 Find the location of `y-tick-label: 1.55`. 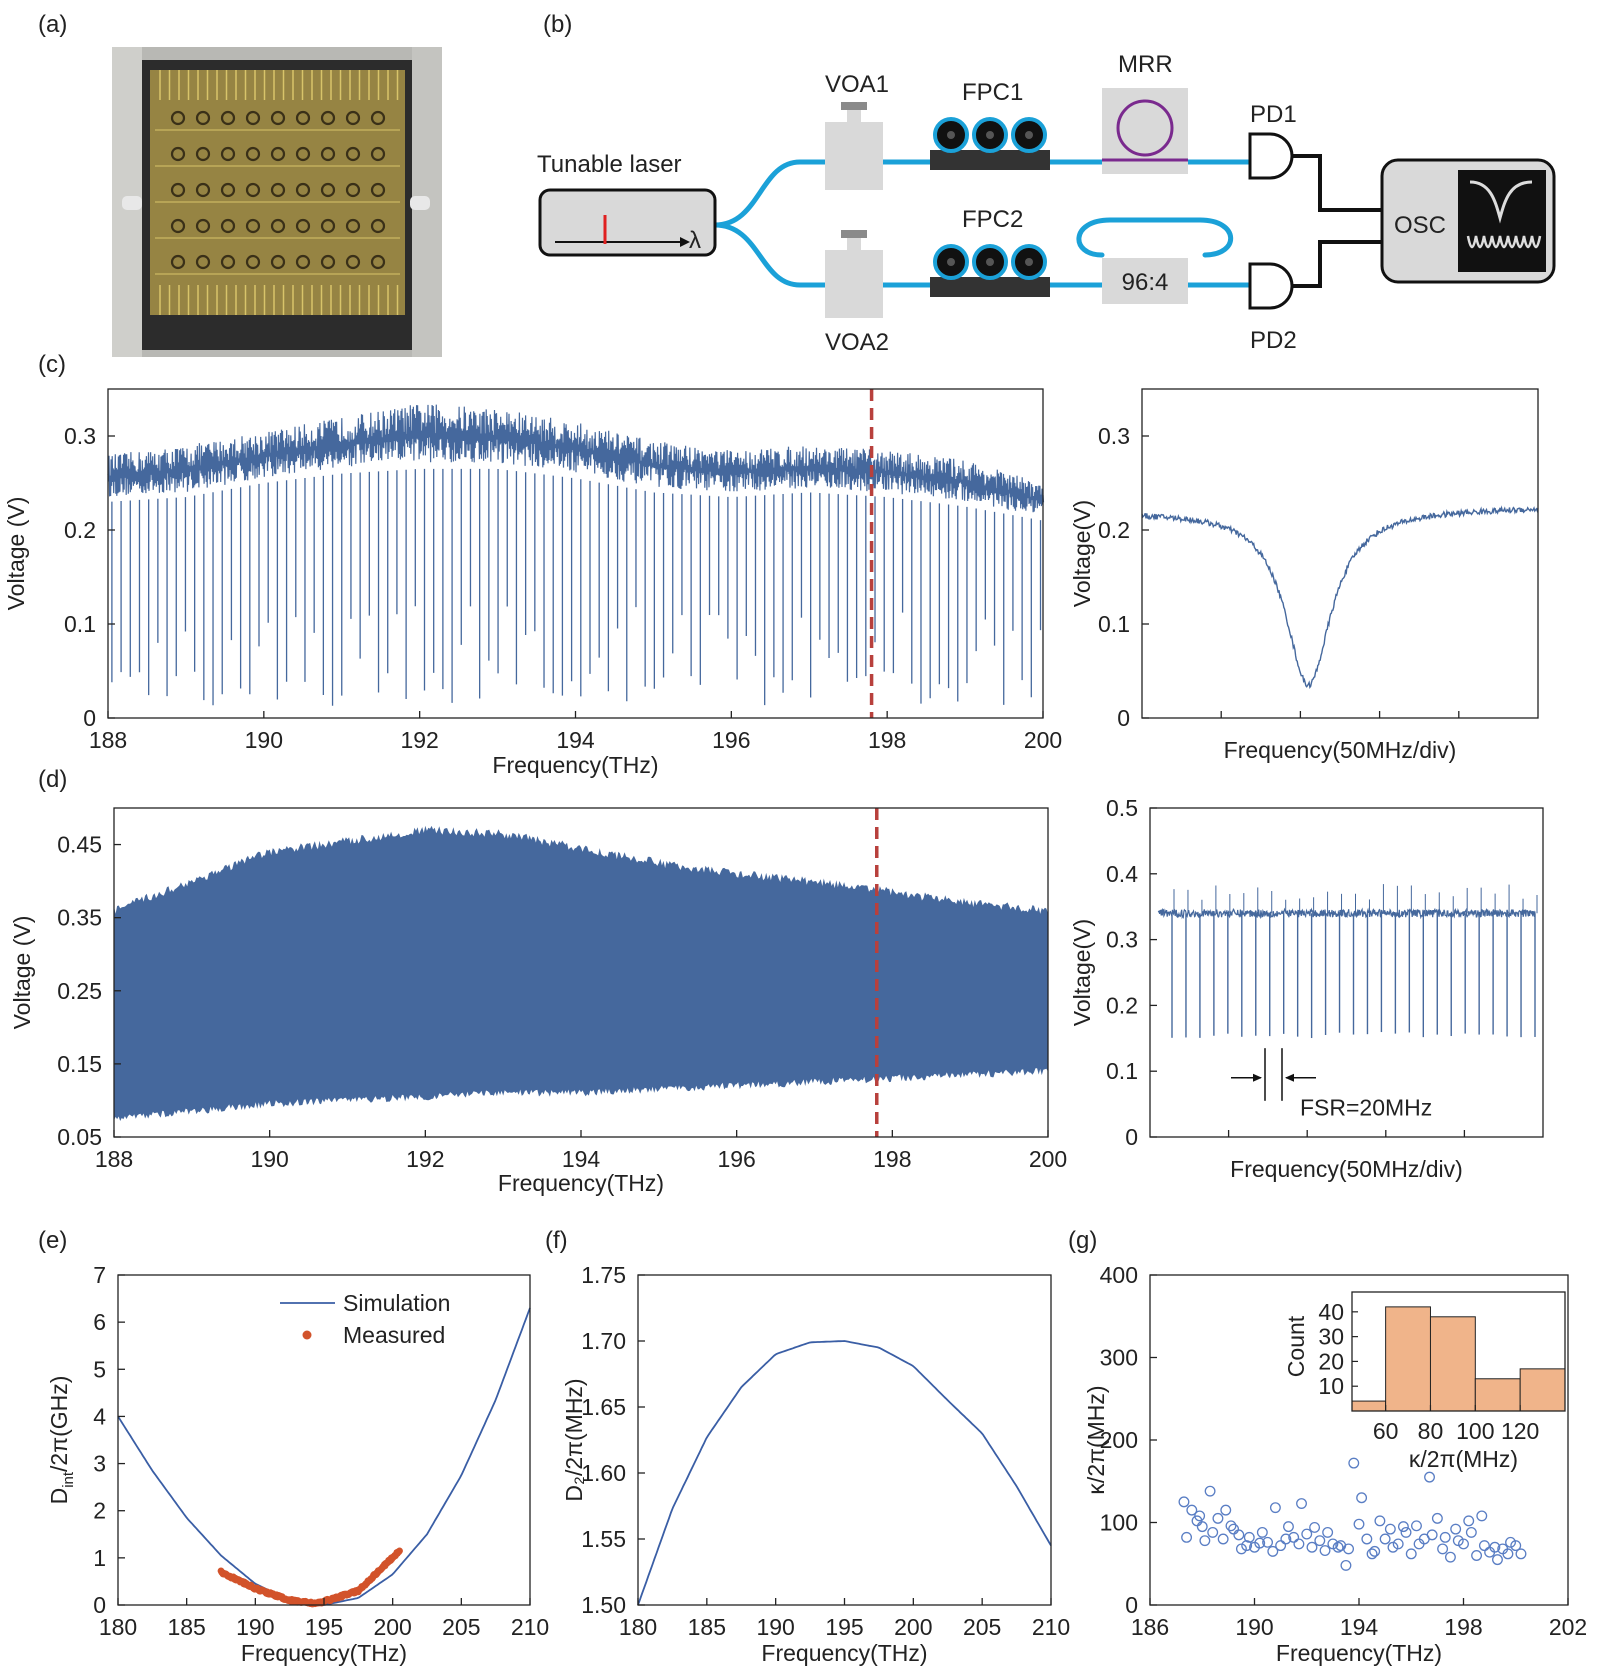

y-tick-label: 1.55 is located at coordinates (603, 1539).